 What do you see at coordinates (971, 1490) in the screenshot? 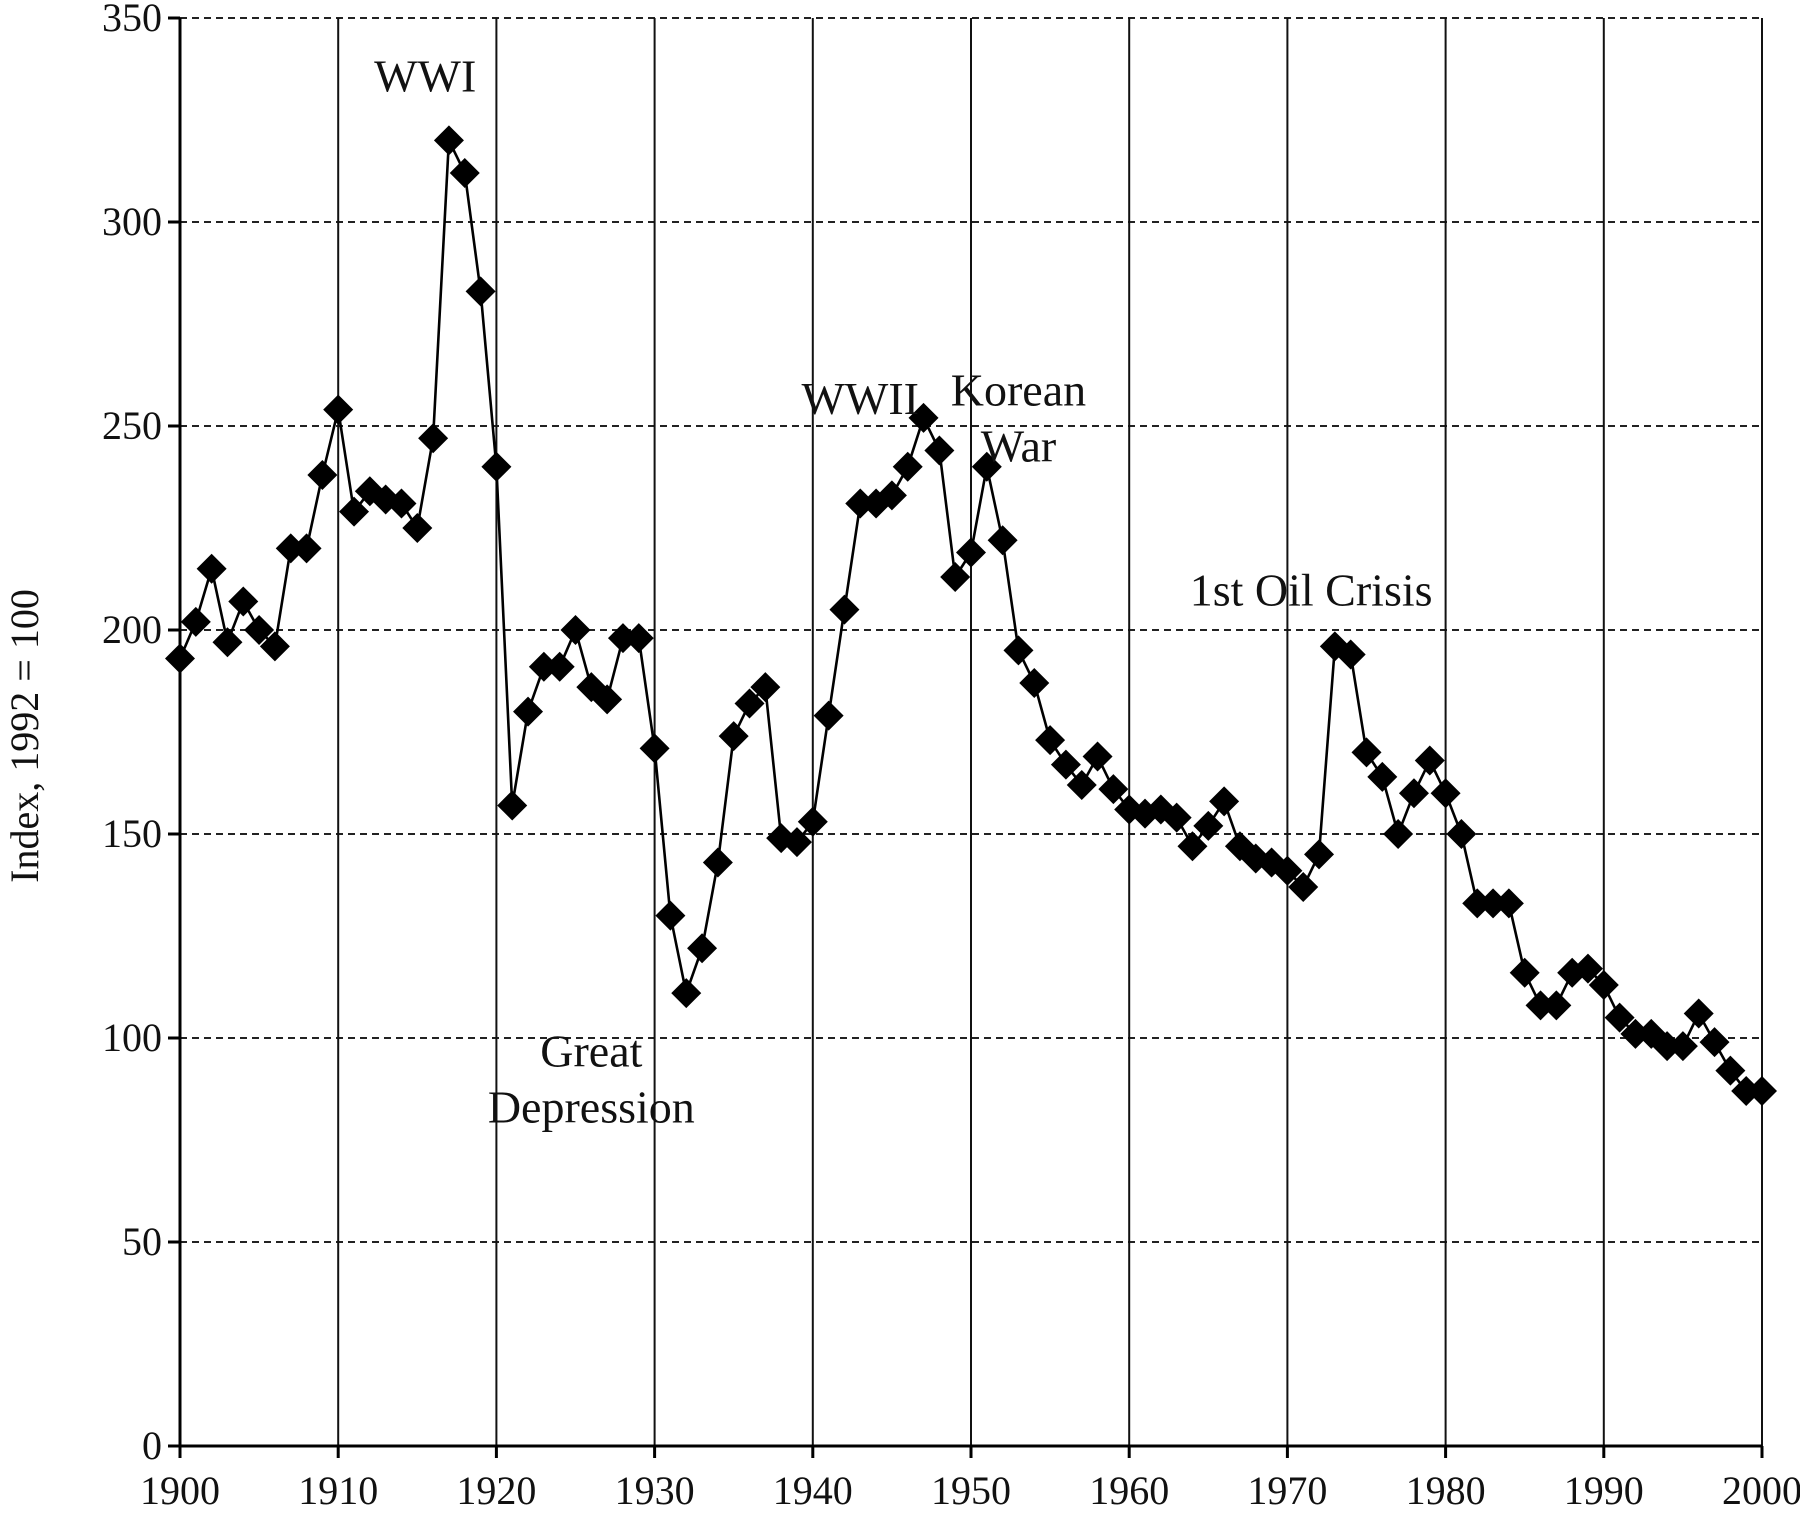
I see `x-tick-label: 1950` at bounding box center [971, 1490].